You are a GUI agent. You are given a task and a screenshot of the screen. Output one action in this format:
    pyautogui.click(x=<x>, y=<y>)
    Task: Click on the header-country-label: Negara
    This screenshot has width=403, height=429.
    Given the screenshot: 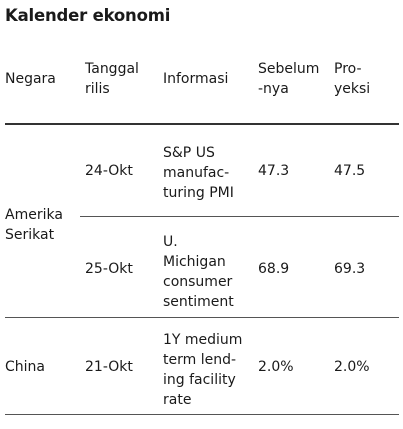 What is the action you would take?
    pyautogui.click(x=30, y=79)
    